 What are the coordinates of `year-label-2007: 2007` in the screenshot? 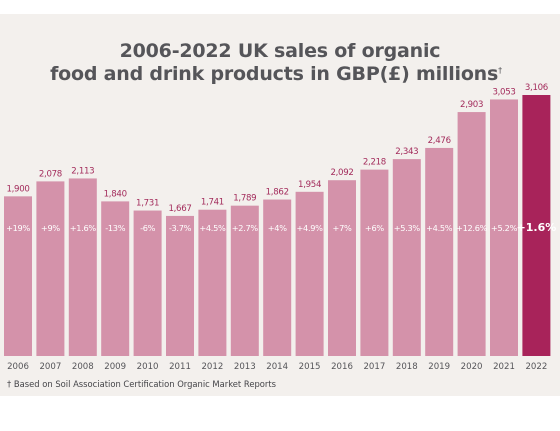 It's located at (50, 367).